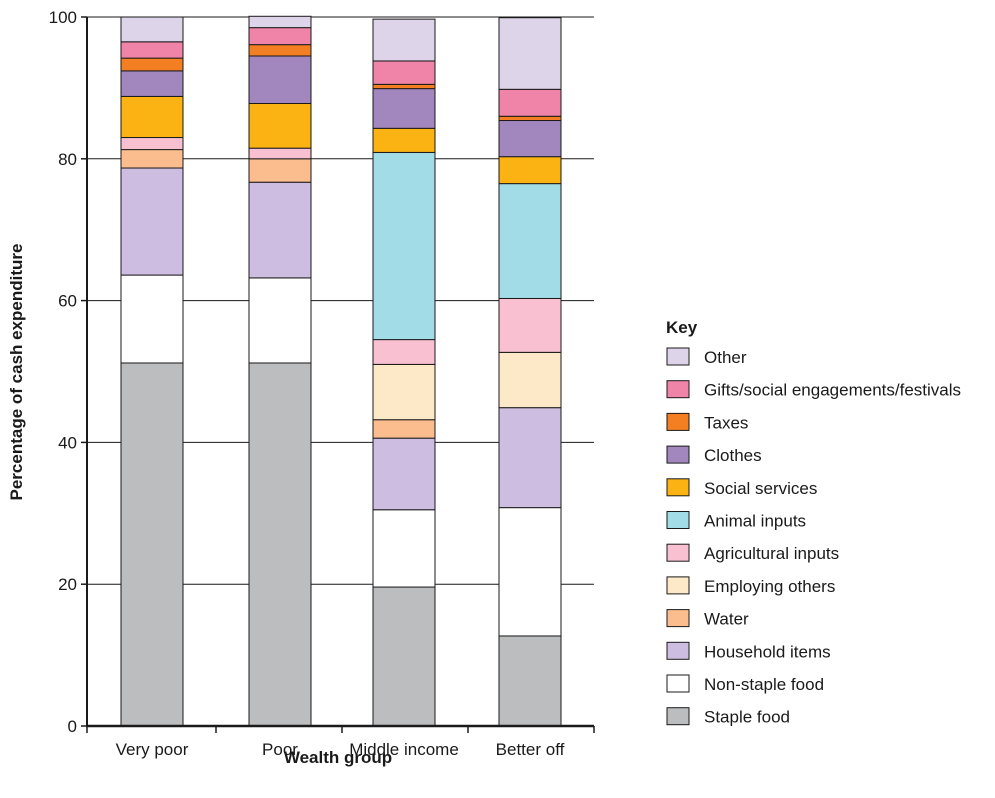 The width and height of the screenshot is (995, 798). What do you see at coordinates (530, 170) in the screenshot?
I see `bar-segment-better-off-social-services` at bounding box center [530, 170].